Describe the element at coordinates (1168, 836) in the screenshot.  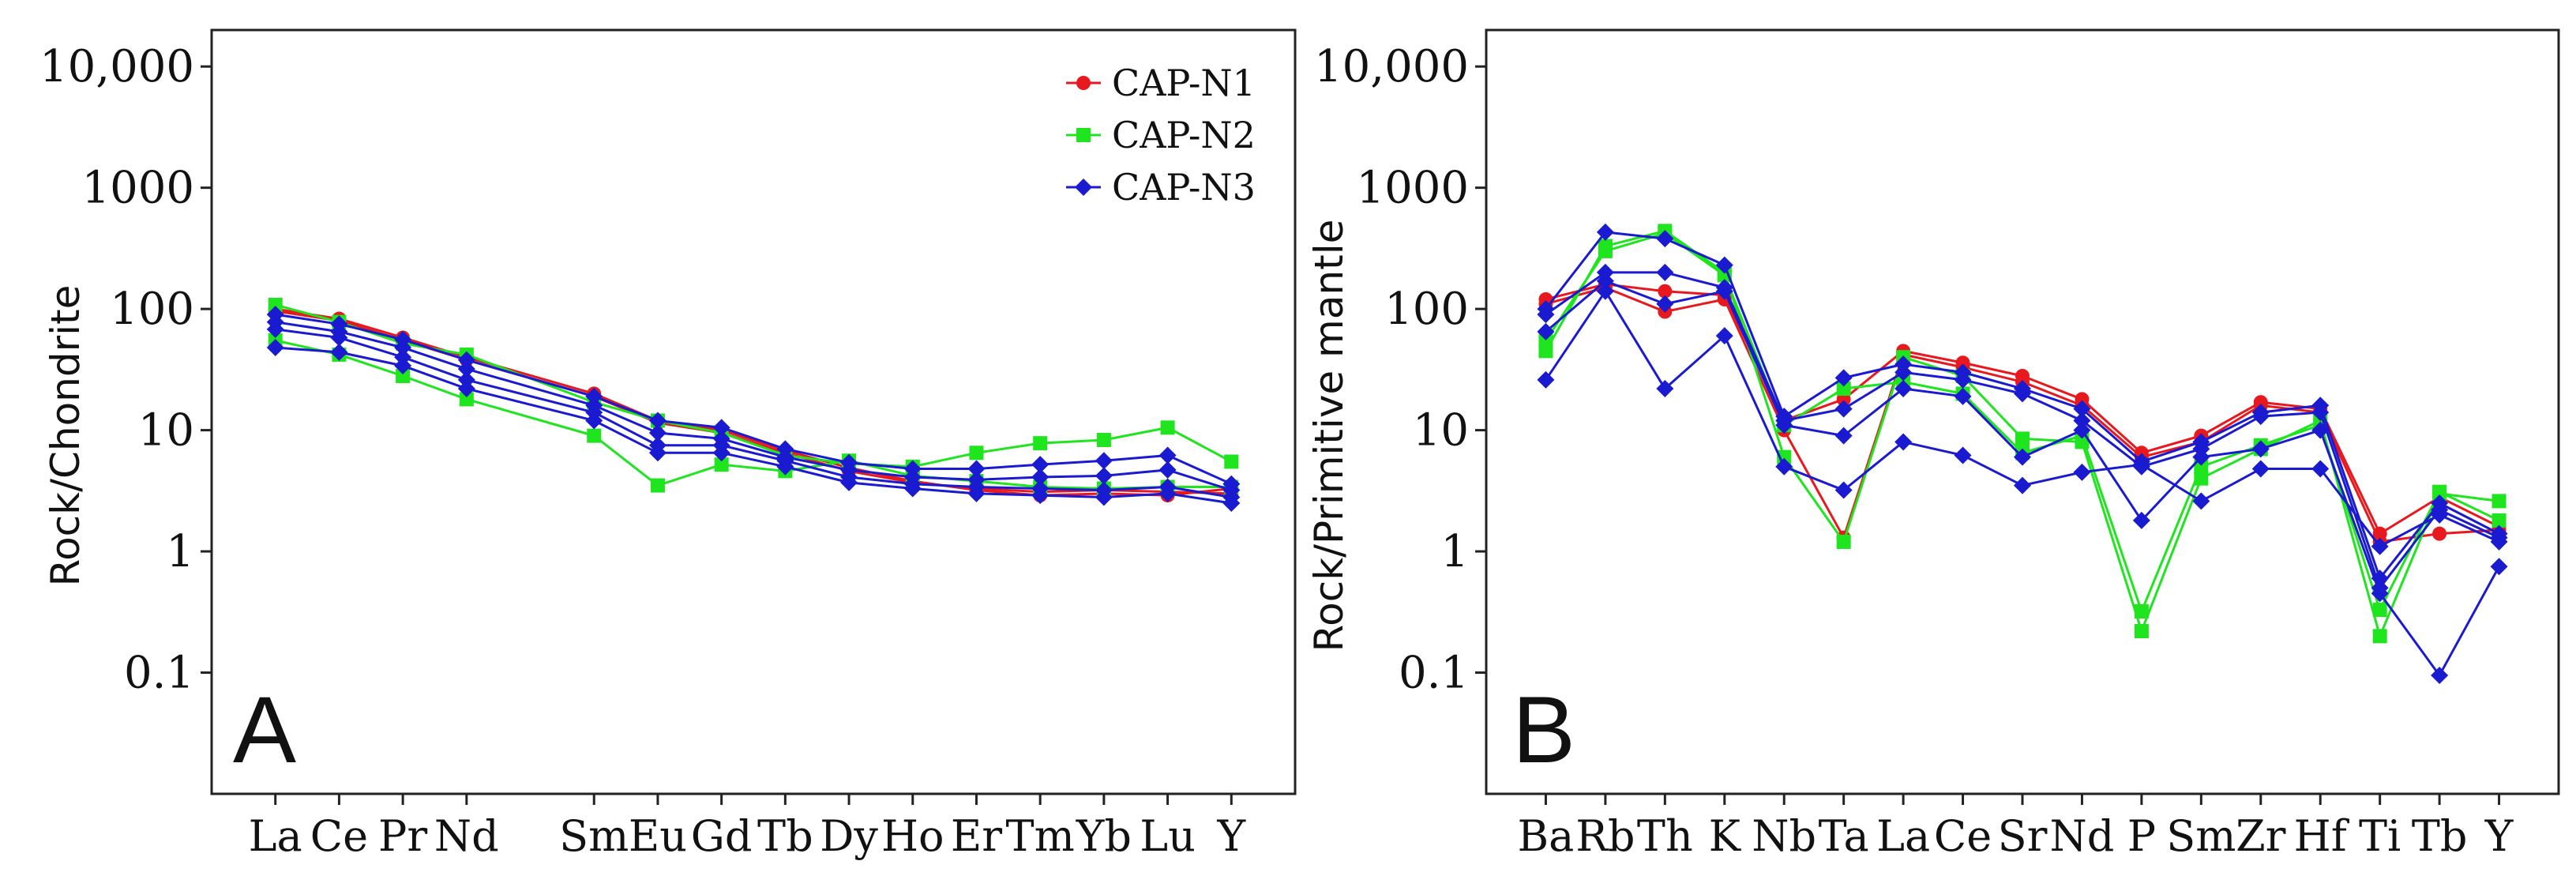
I see `x-tick-label-lu: Lu` at that location.